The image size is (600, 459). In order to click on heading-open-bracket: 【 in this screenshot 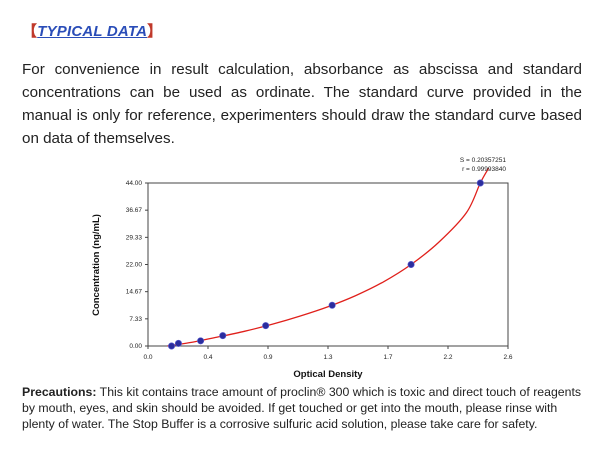, I will do `click(30, 31)`.